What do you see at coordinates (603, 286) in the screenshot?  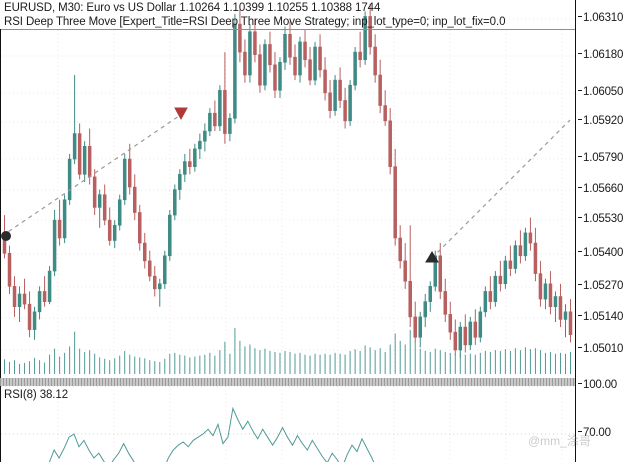 I see `axis-value: 1.05270` at bounding box center [603, 286].